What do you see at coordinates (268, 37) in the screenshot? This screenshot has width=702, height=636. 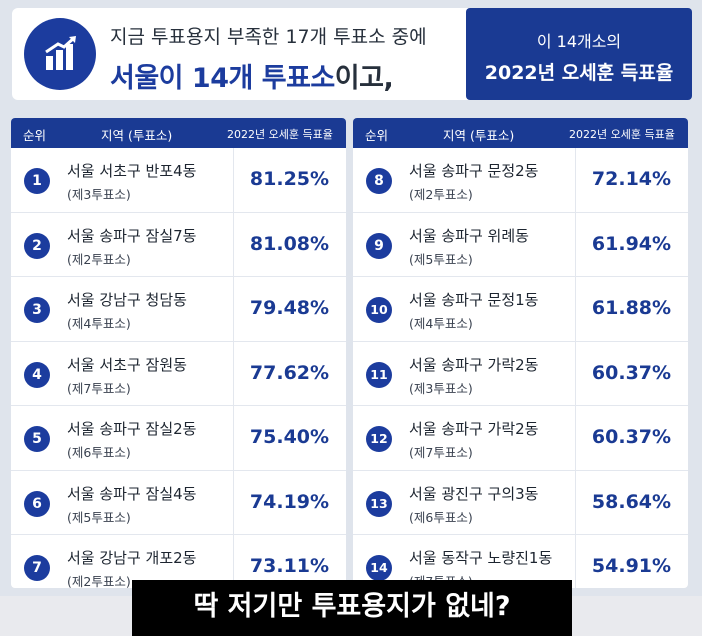 I see `header-line-1: 지금 투표용지 부족한 17개 투표소 중에` at bounding box center [268, 37].